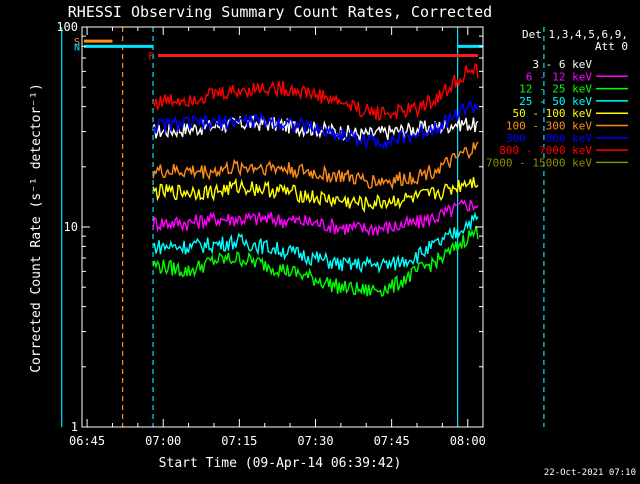  What do you see at coordinates (74, 427) in the screenshot?
I see `y-tick-label-0: 1` at bounding box center [74, 427].